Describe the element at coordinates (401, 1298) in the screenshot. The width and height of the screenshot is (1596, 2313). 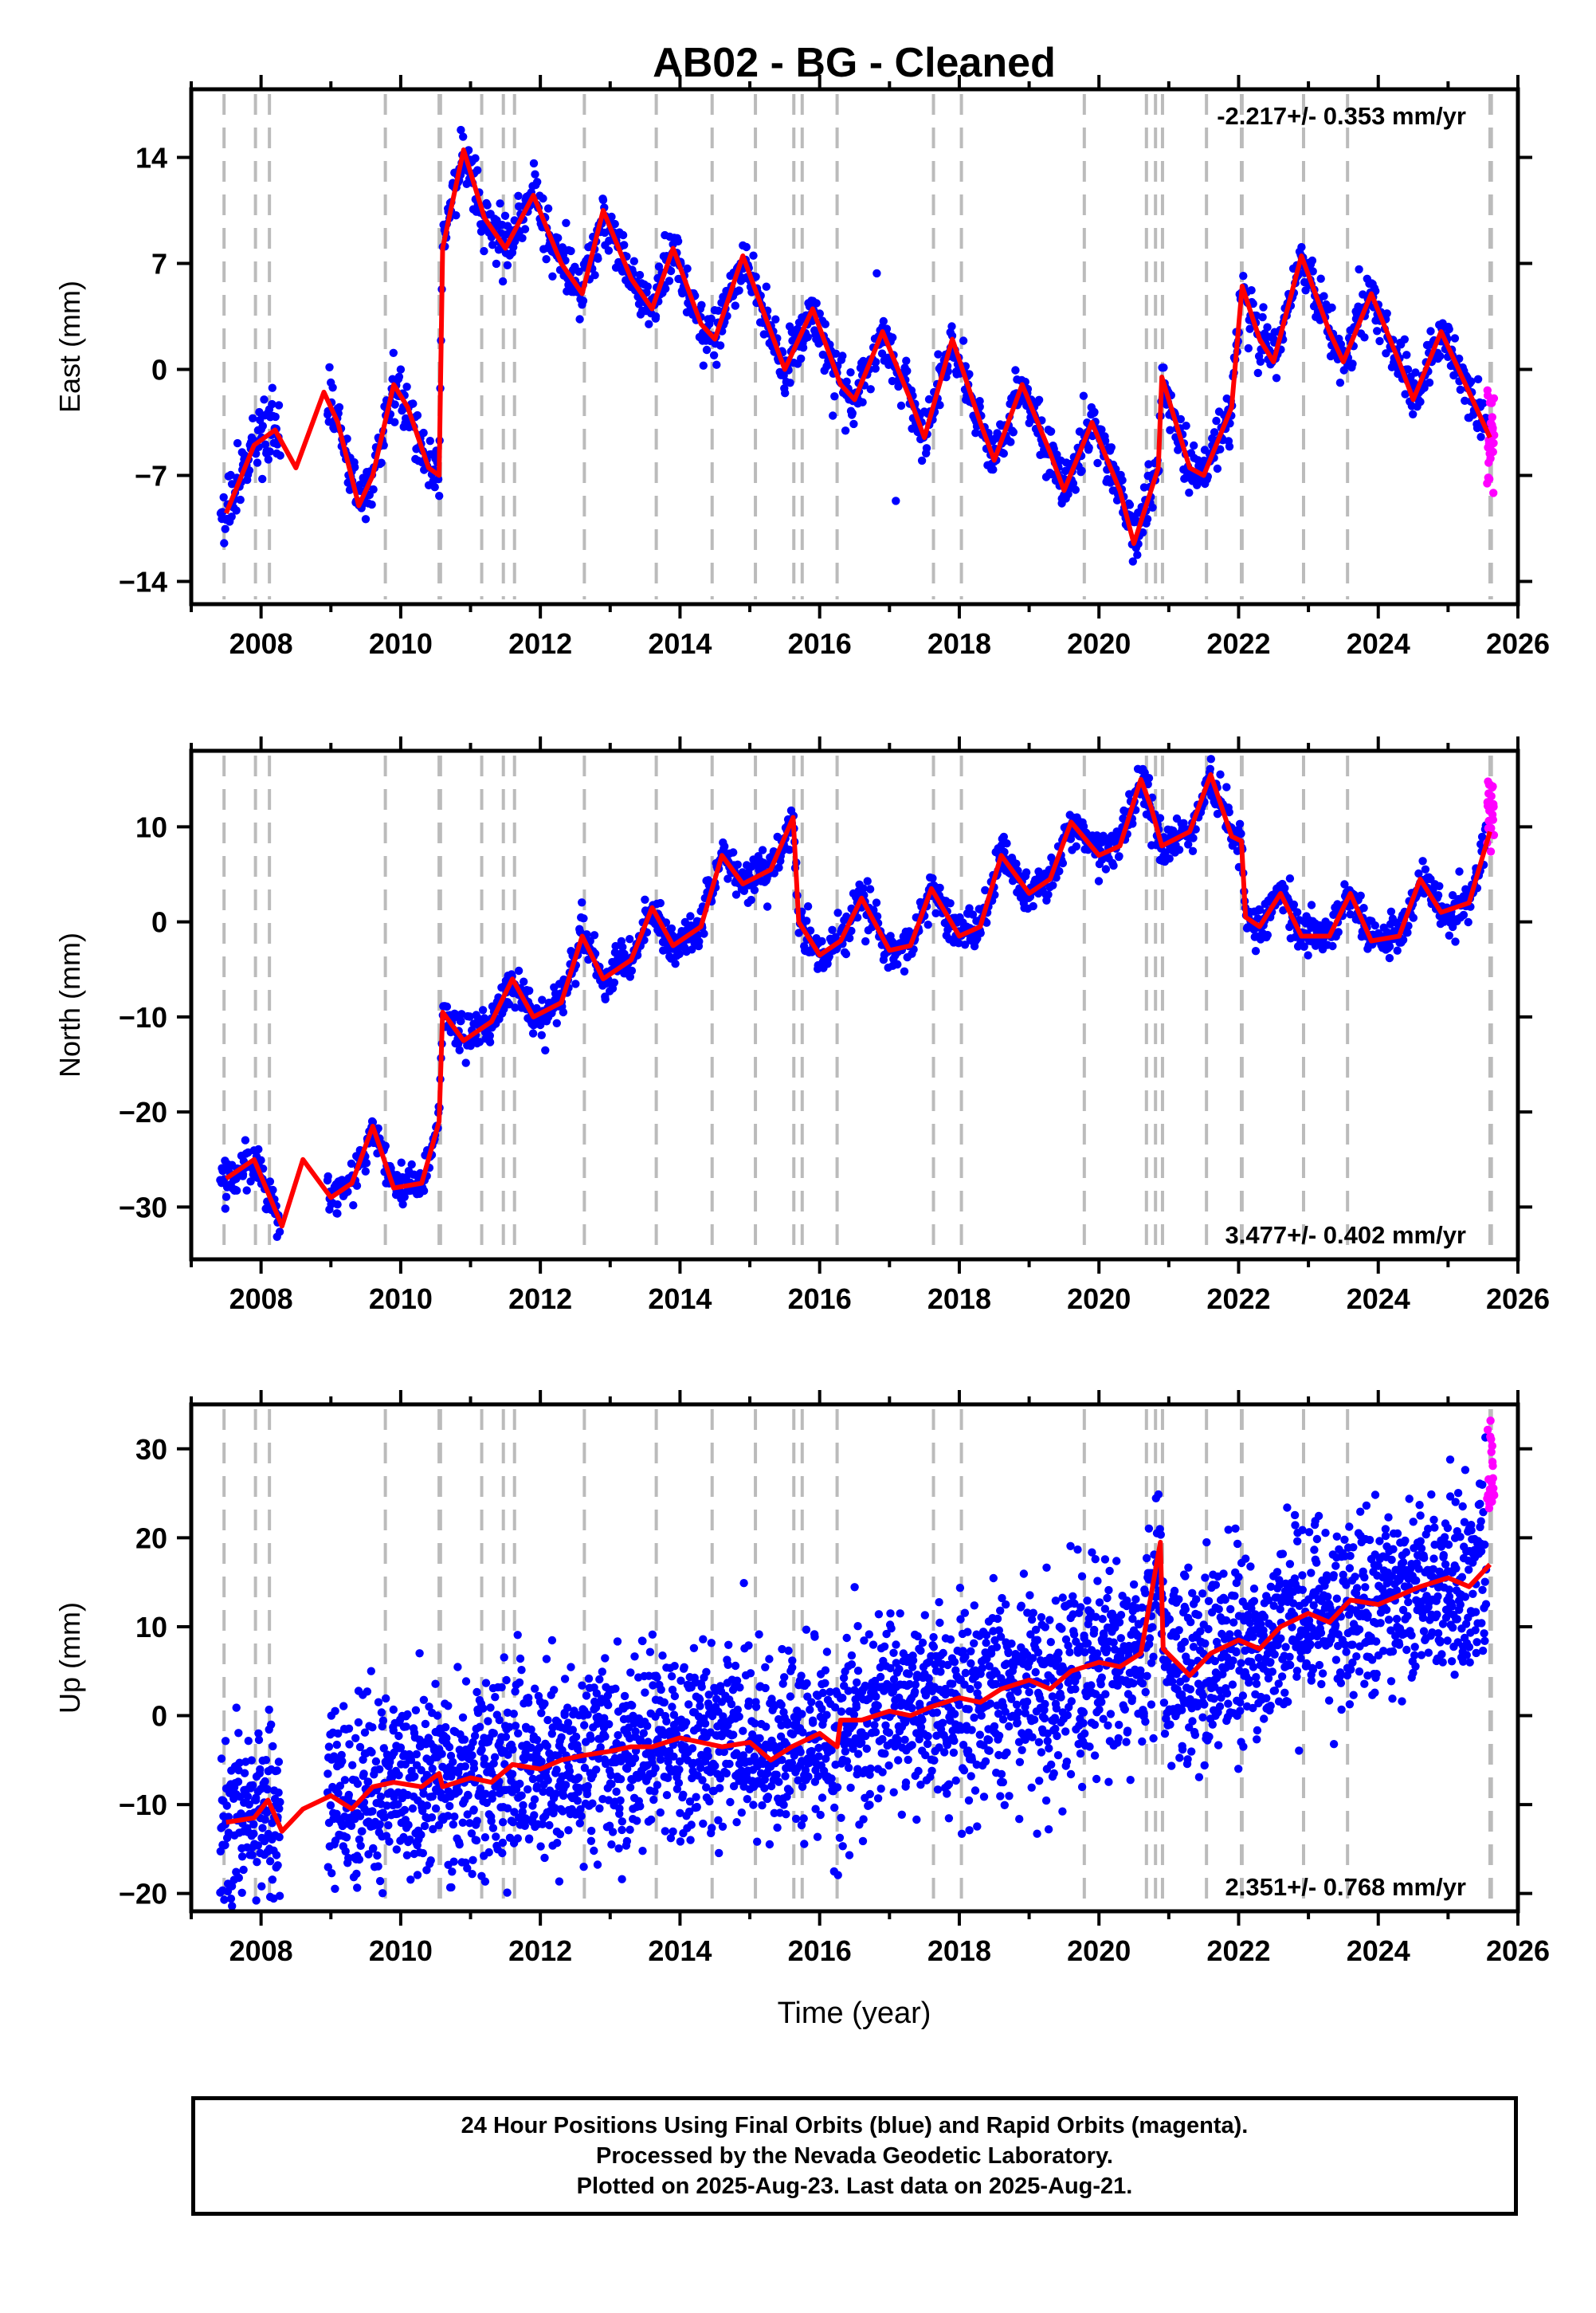
I see `x-tick-label: 2010` at that location.